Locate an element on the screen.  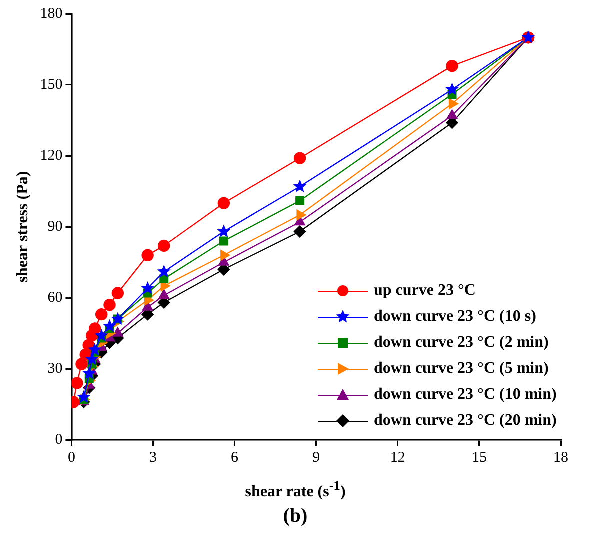
x-tick-label: 3 is located at coordinates (153, 458).